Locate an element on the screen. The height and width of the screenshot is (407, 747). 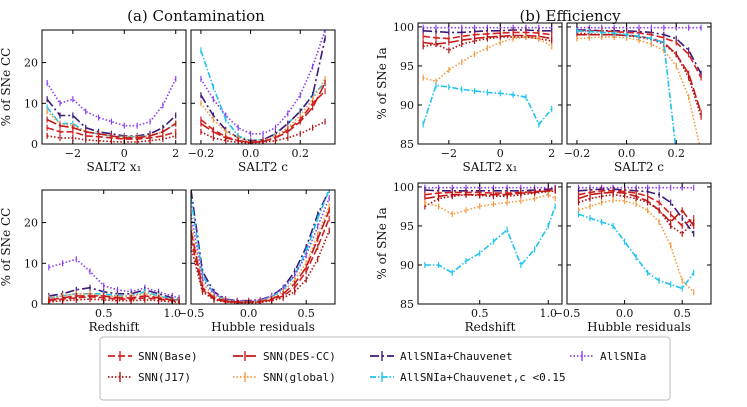
chart-contamination-redshift: 0.5 1.0 0 10 20 Redshift % of SNe CC is located at coordinates (93, 261).